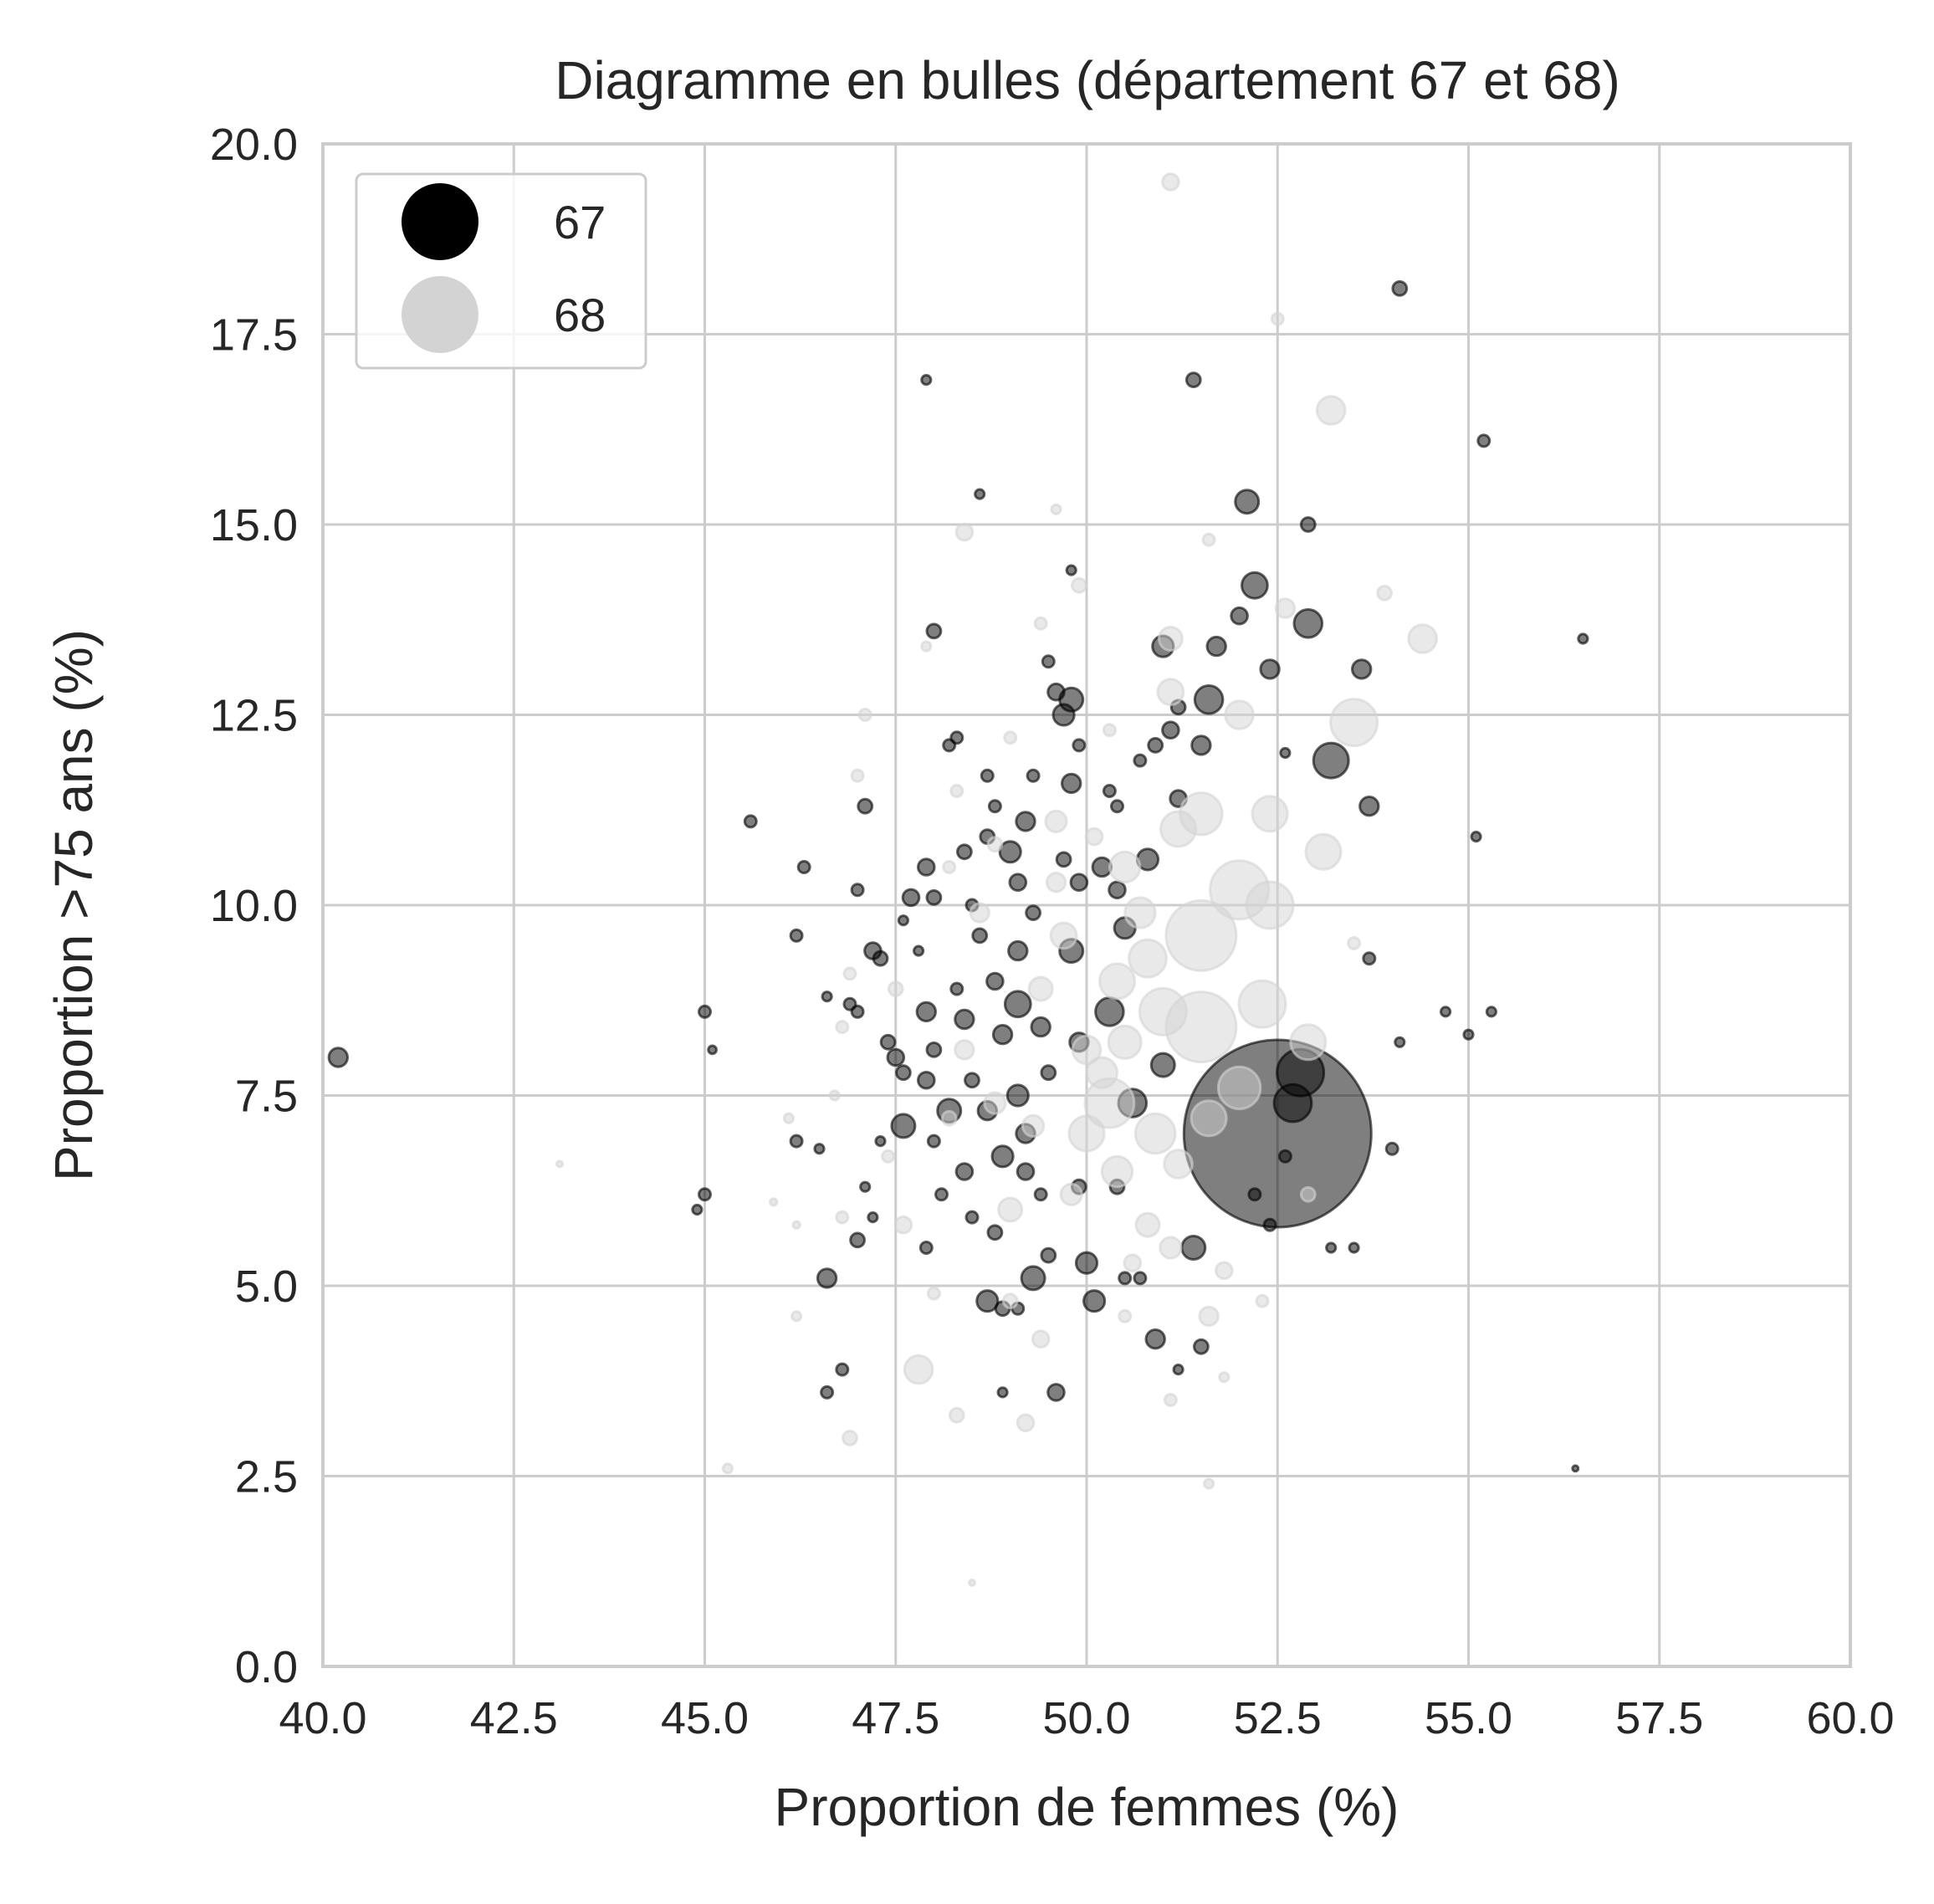  I want to click on legend: 67 68, so click(501, 271).